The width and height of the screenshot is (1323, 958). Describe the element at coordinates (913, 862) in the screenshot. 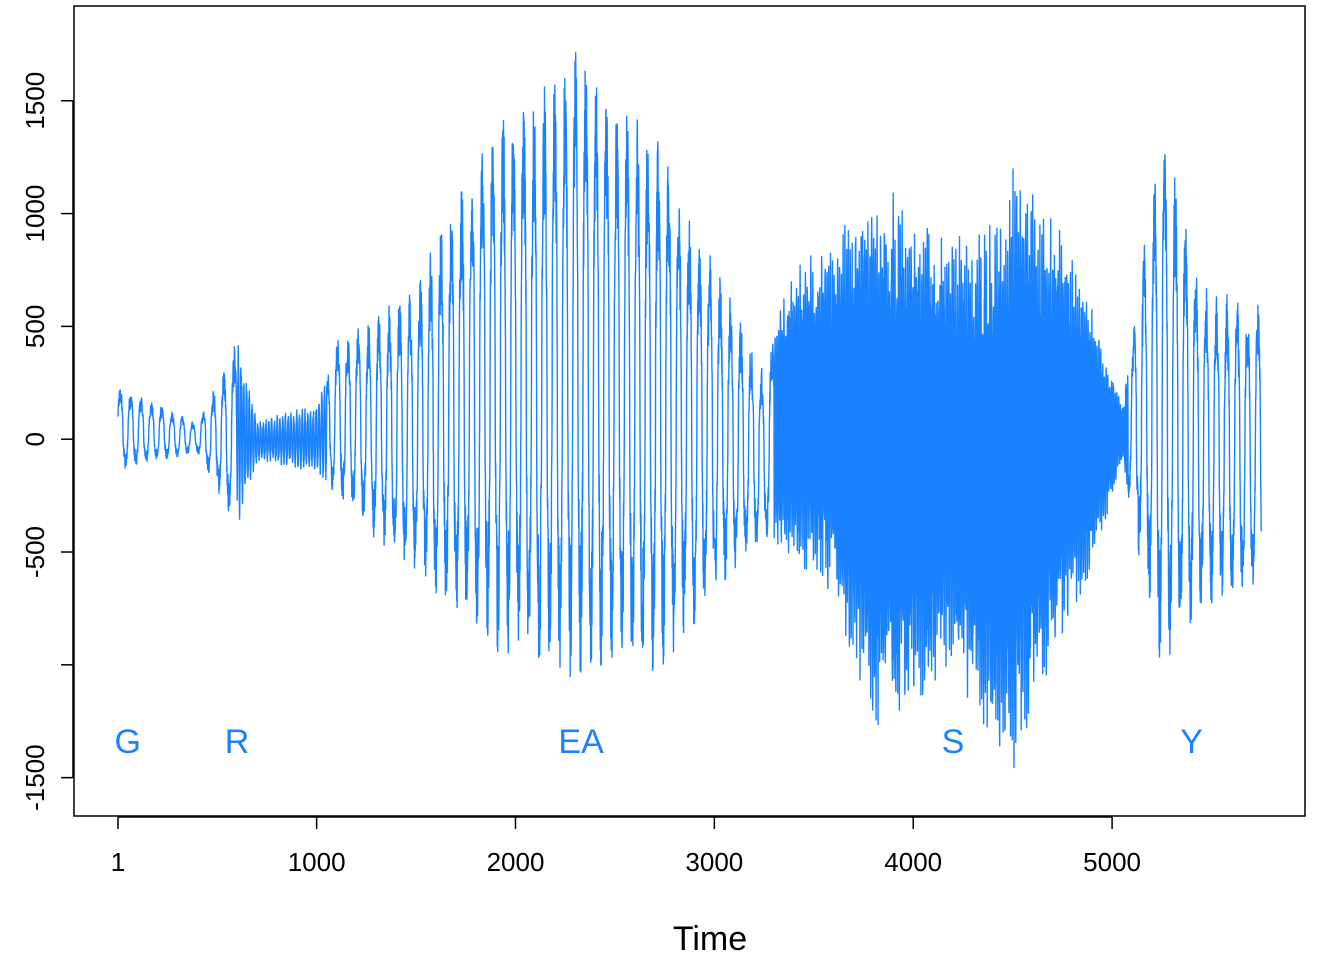

I see `x-tick-label: 4000` at that location.